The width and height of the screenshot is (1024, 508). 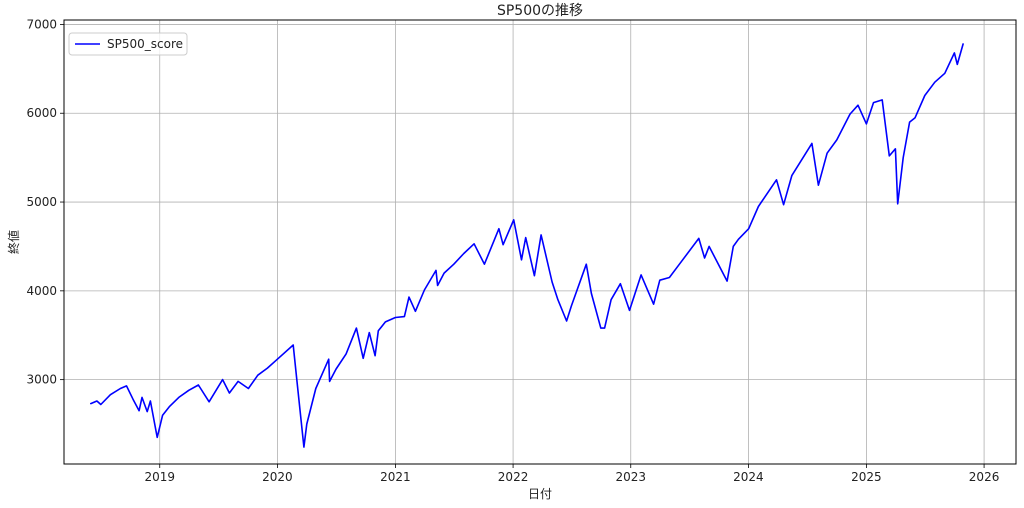 I want to click on x-axis-title: 日付, so click(x=540, y=494).